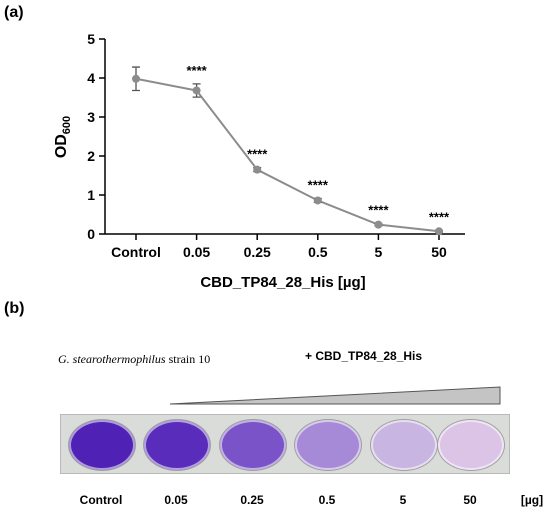 Image resolution: width=550 pixels, height=513 pixels. Describe the element at coordinates (14, 12) in the screenshot. I see `panel-a-label: (a)` at that location.